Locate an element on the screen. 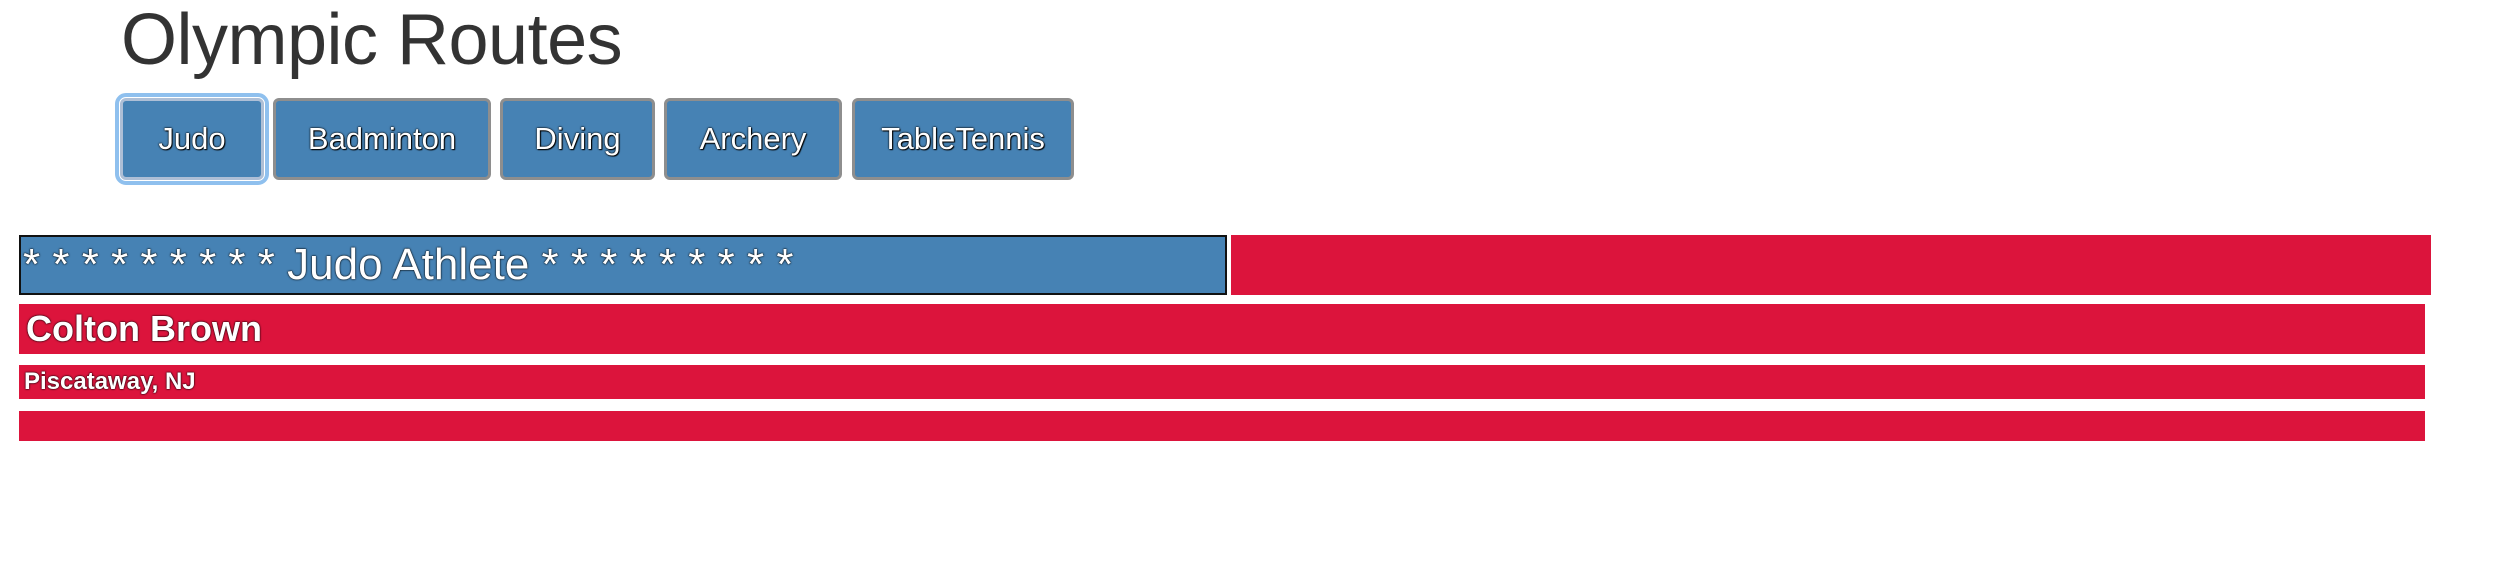  tab-diving: Diving is located at coordinates (577, 139).